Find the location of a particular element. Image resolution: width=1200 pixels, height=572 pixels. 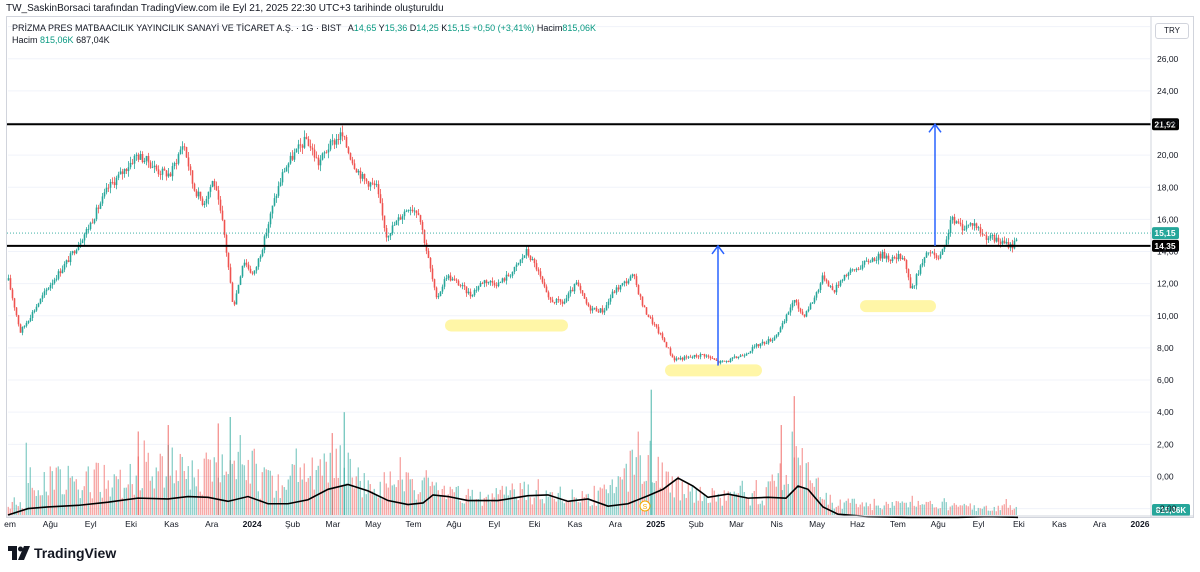

price-tick-label: 18,00 is located at coordinates (1168, 187).